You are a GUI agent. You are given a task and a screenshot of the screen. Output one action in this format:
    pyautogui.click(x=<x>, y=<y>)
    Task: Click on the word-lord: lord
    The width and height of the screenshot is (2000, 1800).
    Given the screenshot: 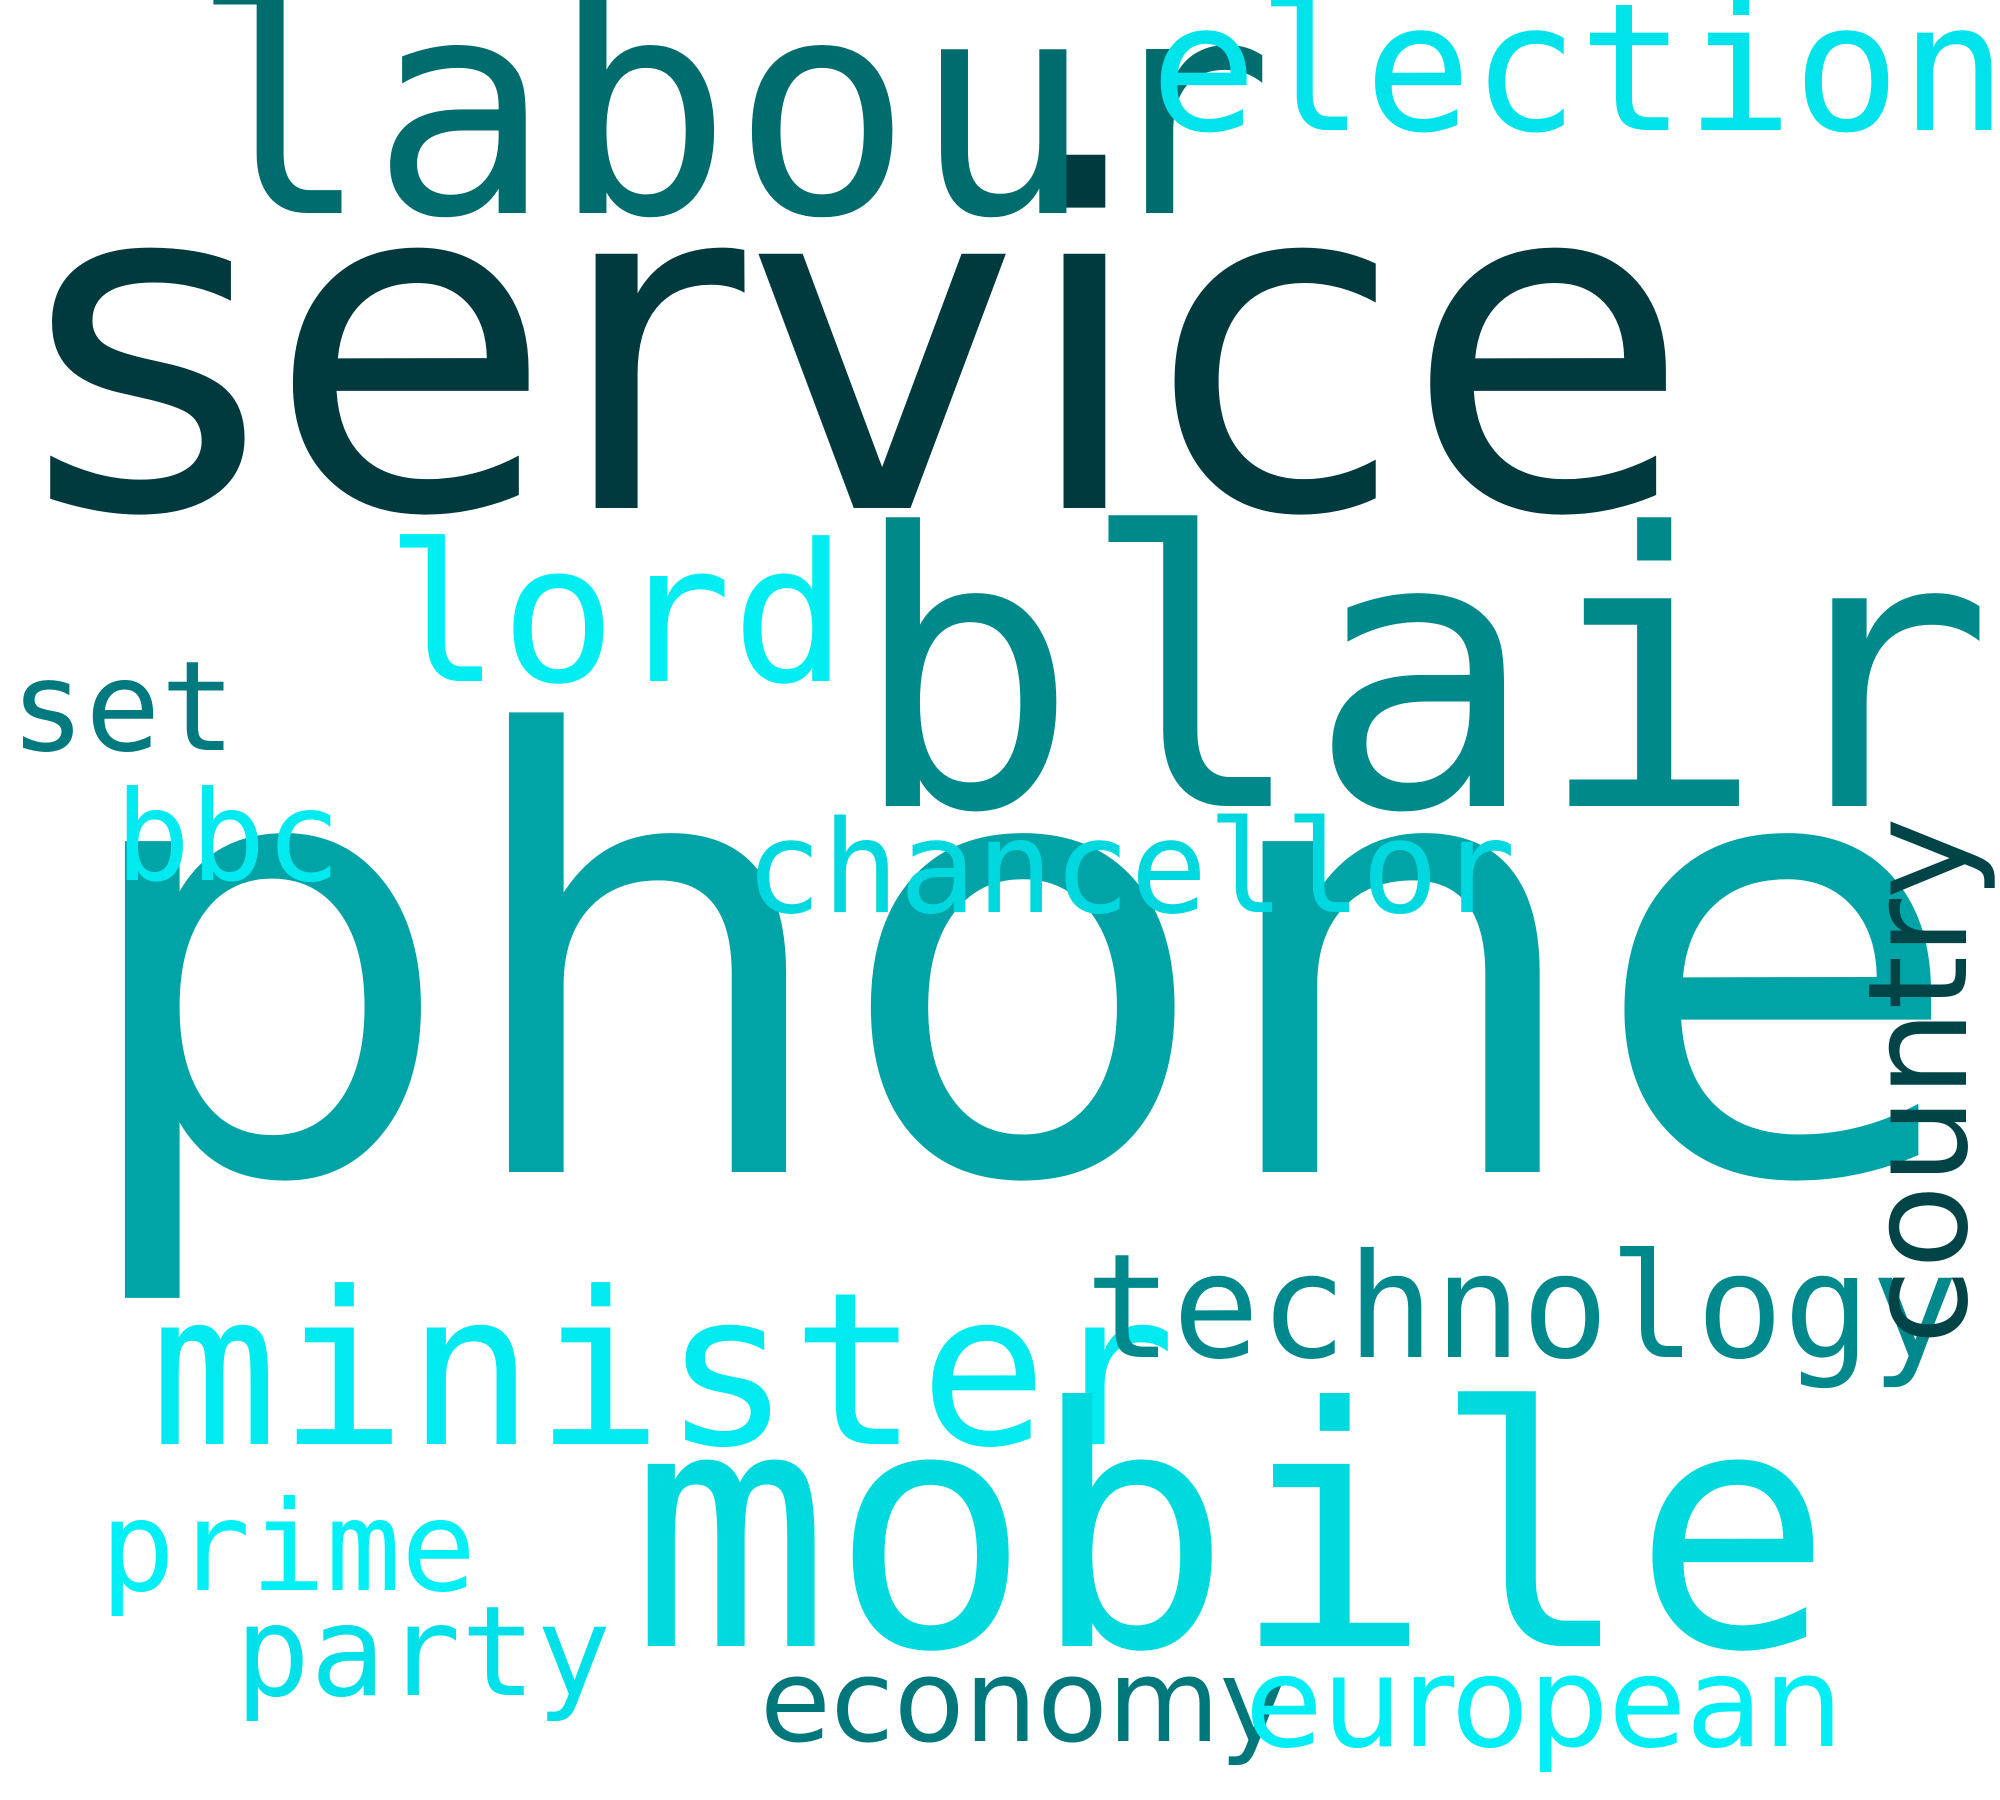 What is the action you would take?
    pyautogui.click(x=616, y=615)
    